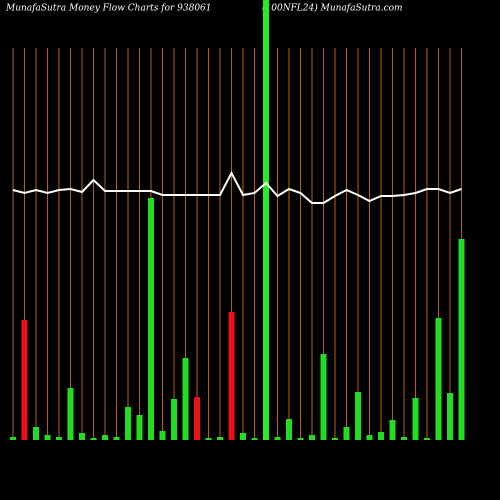 This screenshot has height=500, width=500. Describe the element at coordinates (237, 187) in the screenshot. I see `price-line` at that location.